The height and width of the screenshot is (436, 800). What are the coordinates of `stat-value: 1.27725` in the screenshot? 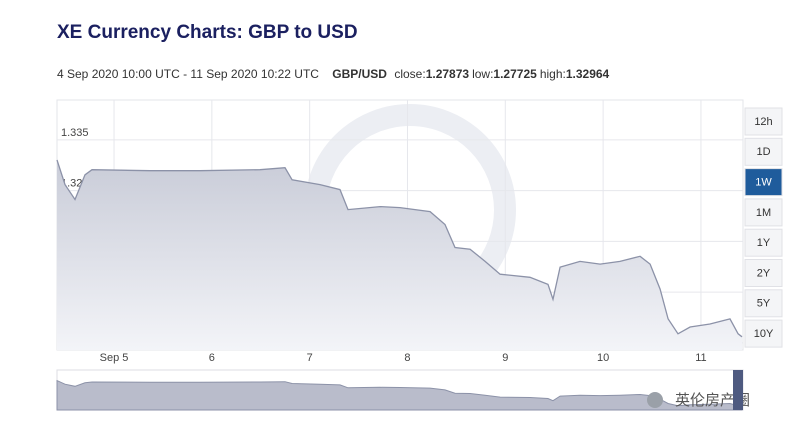 It's located at (515, 74).